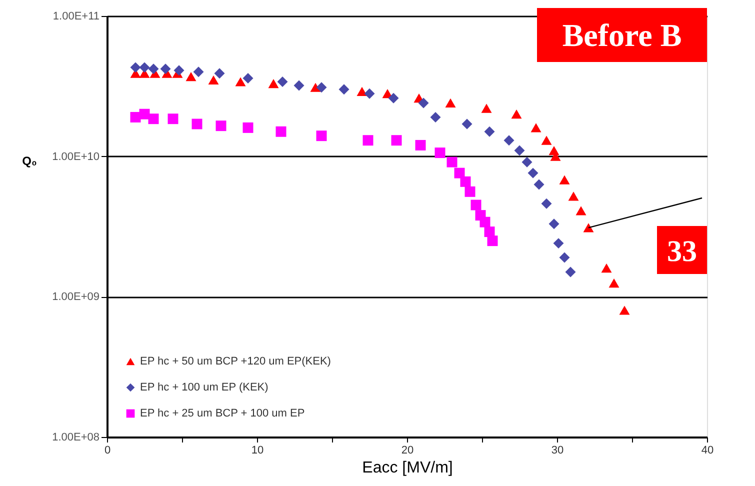 The width and height of the screenshot is (755, 486). I want to click on legend-label: EP hc + 25 um BCP + 100 um EP, so click(222, 414).